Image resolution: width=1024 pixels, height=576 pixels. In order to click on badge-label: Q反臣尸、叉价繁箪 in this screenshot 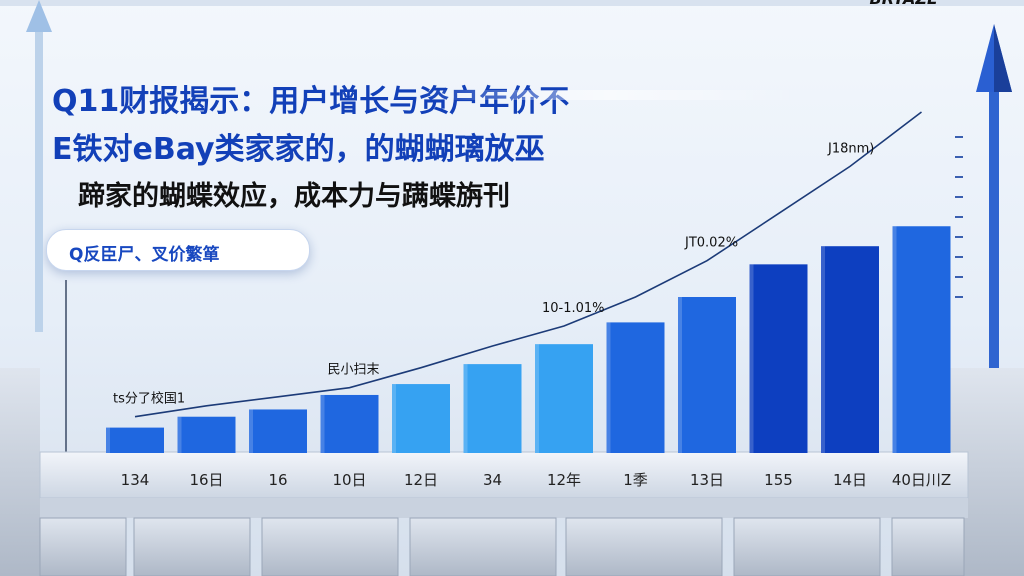, I will do `click(144, 255)`.